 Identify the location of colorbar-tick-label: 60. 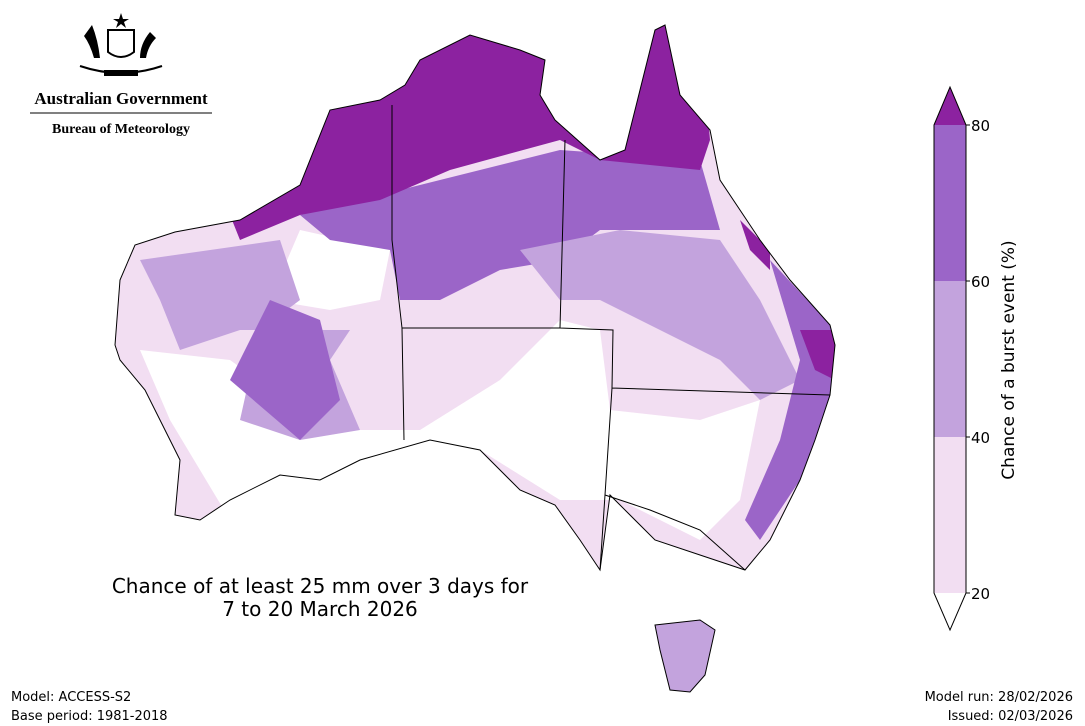
(980, 282).